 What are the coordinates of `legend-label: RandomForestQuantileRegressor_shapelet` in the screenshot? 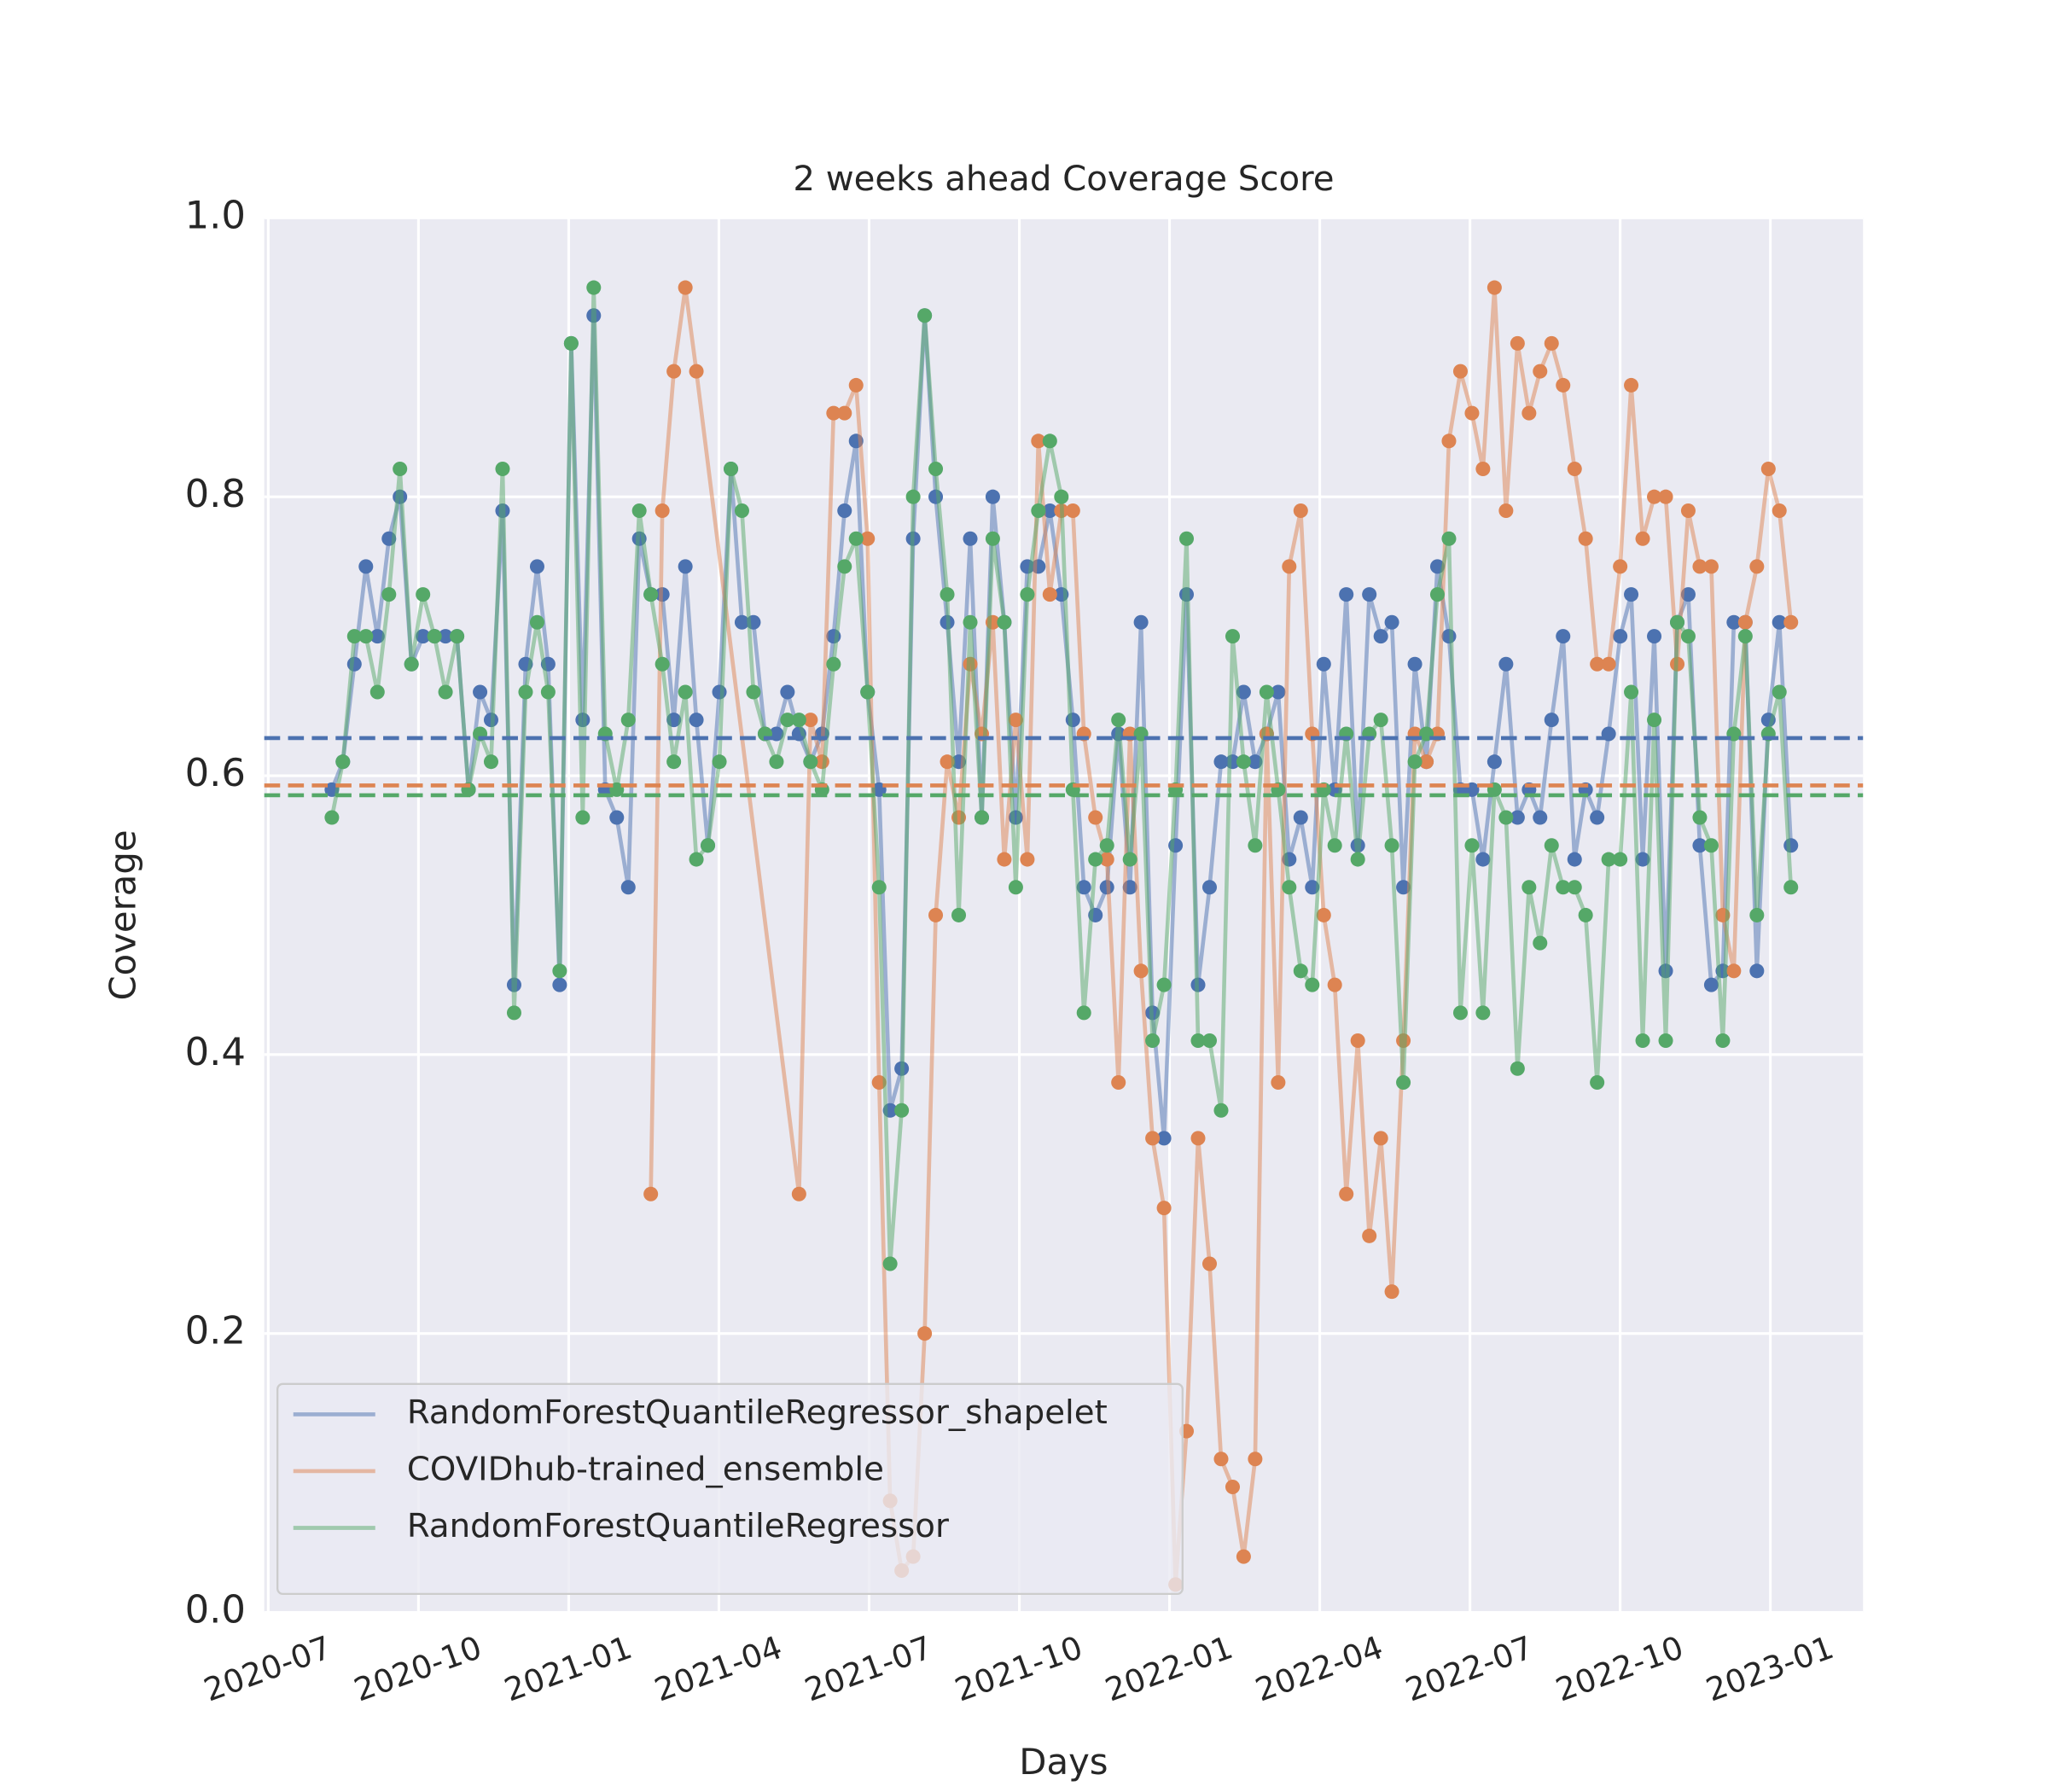 It's located at (757, 1412).